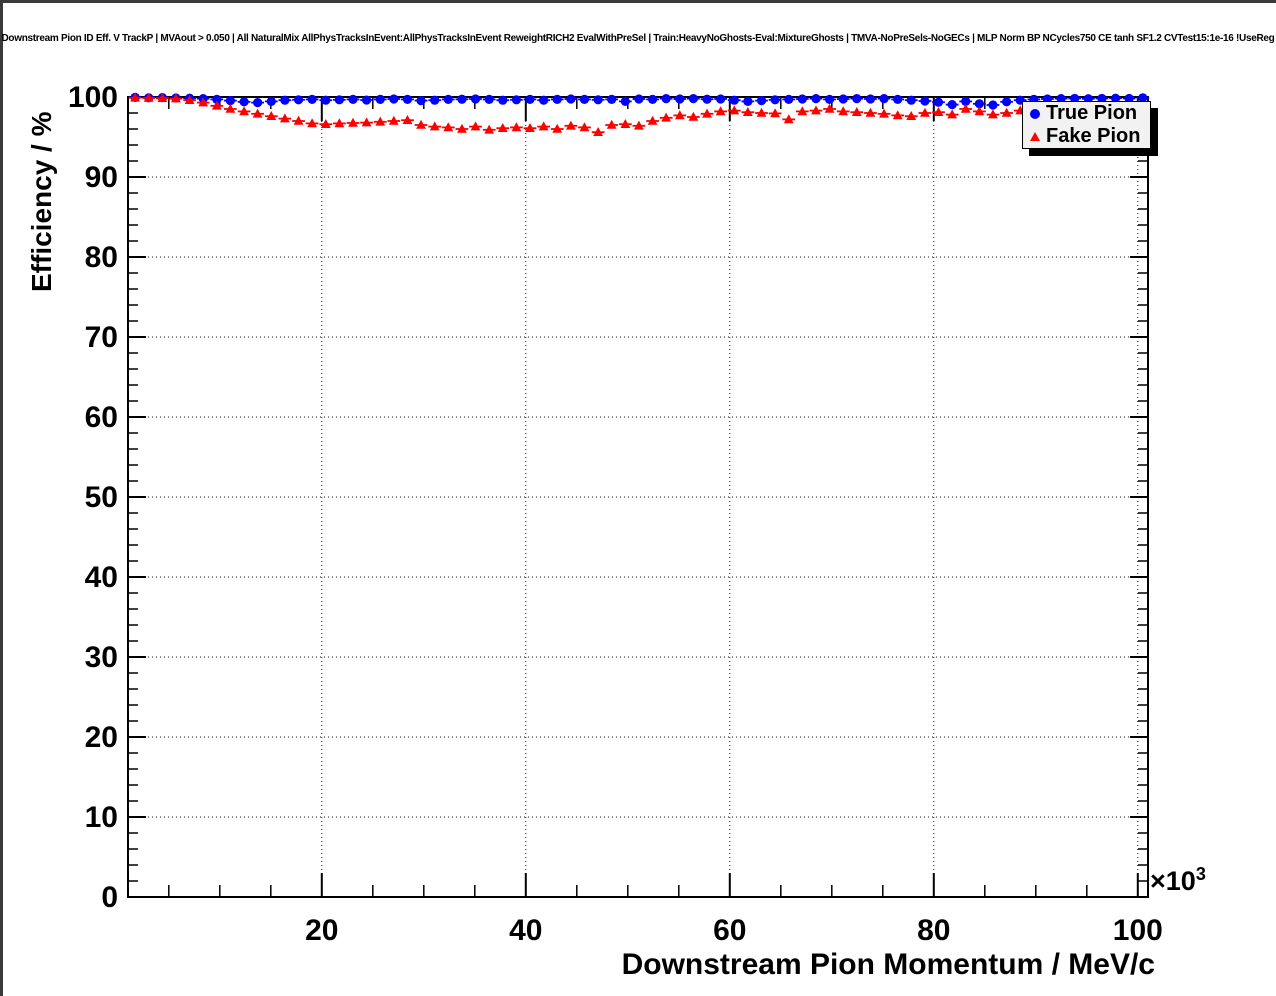 Image resolution: width=1276 pixels, height=996 pixels. I want to click on canvas-border-left, so click(1, 498).